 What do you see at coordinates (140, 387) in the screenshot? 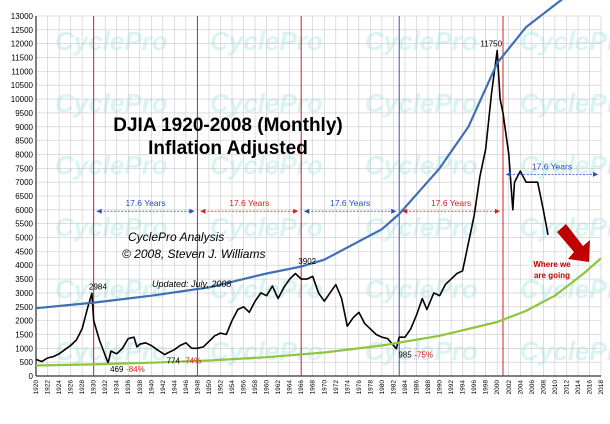
I see `x-tick-label: 1938` at bounding box center [140, 387].